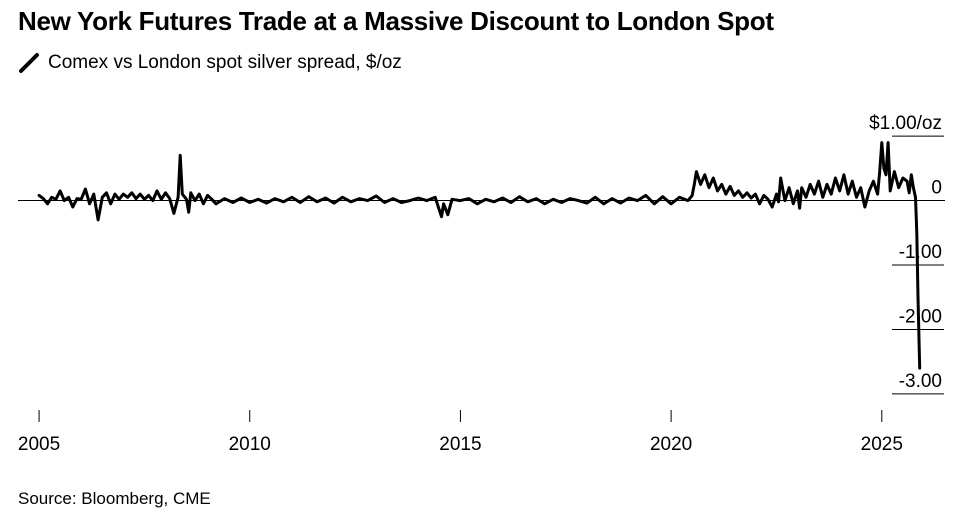 The height and width of the screenshot is (523, 974). I want to click on y-tick-label: 0, so click(936, 188).